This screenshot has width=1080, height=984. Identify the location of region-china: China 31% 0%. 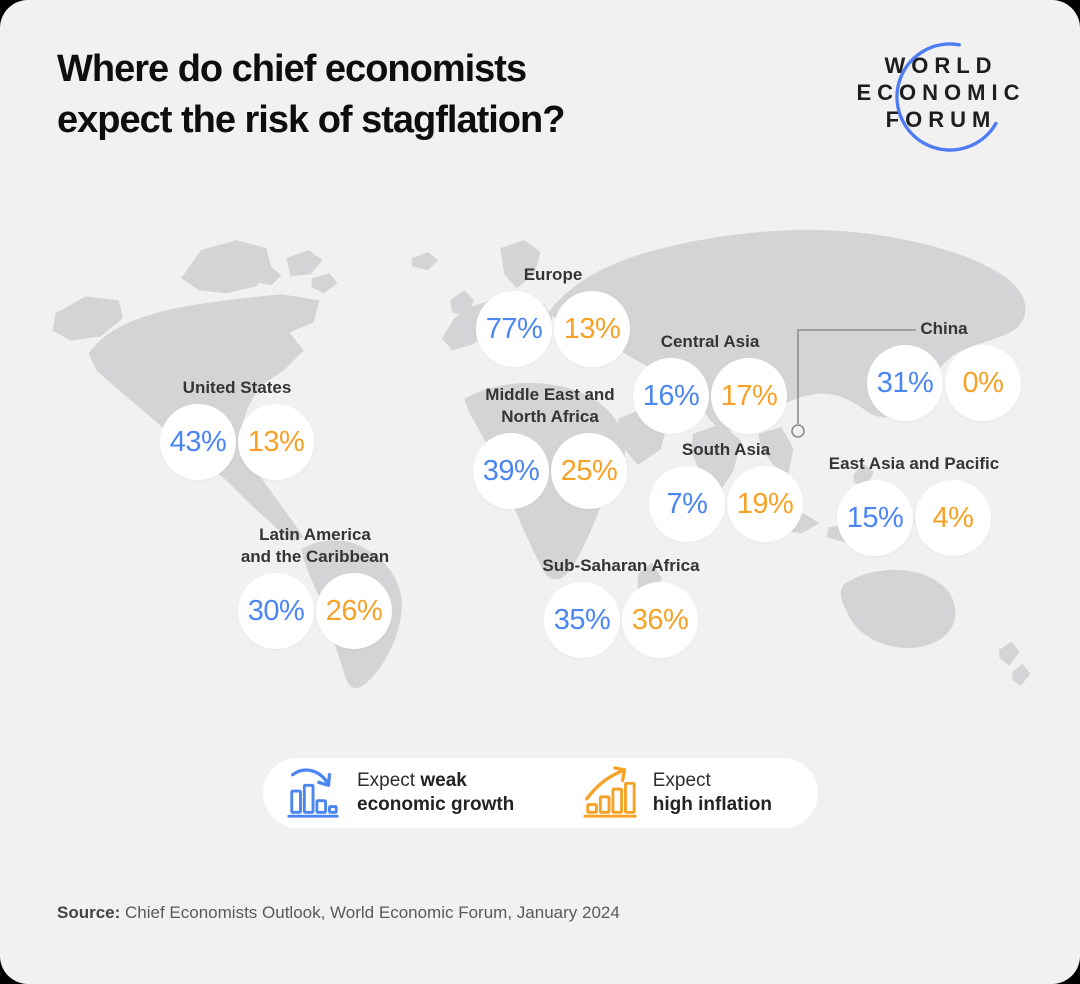
(944, 369).